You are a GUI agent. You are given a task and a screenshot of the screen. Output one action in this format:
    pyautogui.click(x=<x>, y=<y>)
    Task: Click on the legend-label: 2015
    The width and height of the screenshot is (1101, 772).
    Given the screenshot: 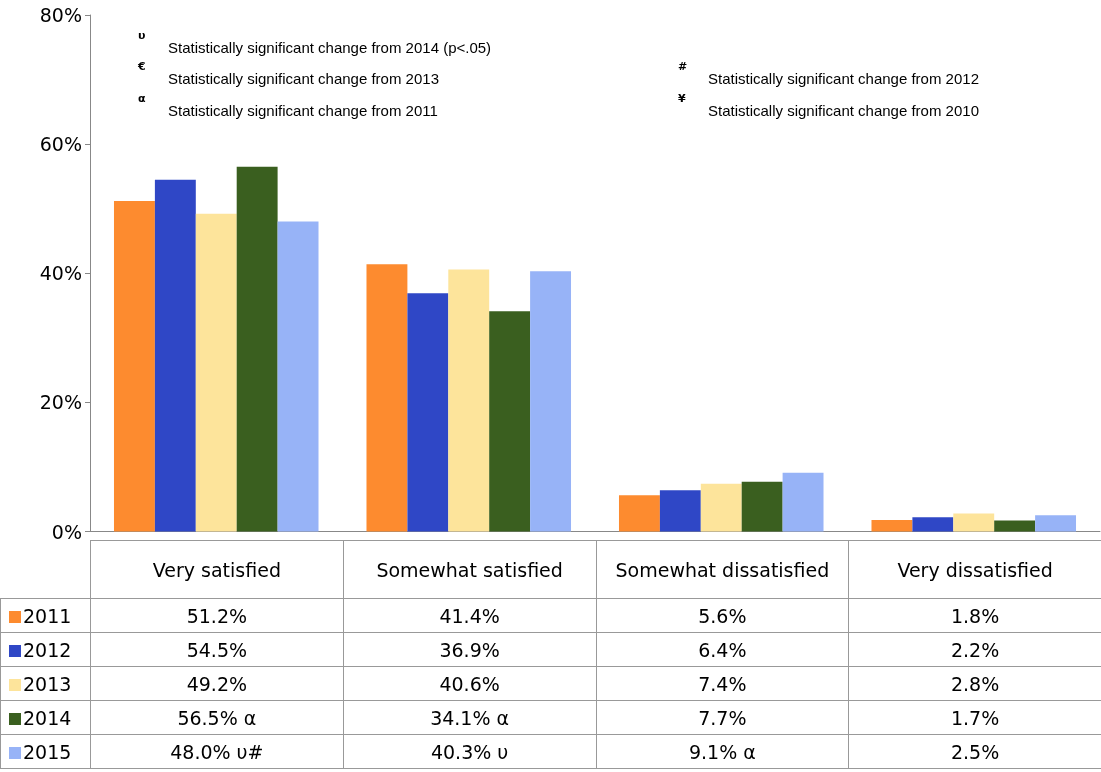 What is the action you would take?
    pyautogui.click(x=45, y=751)
    